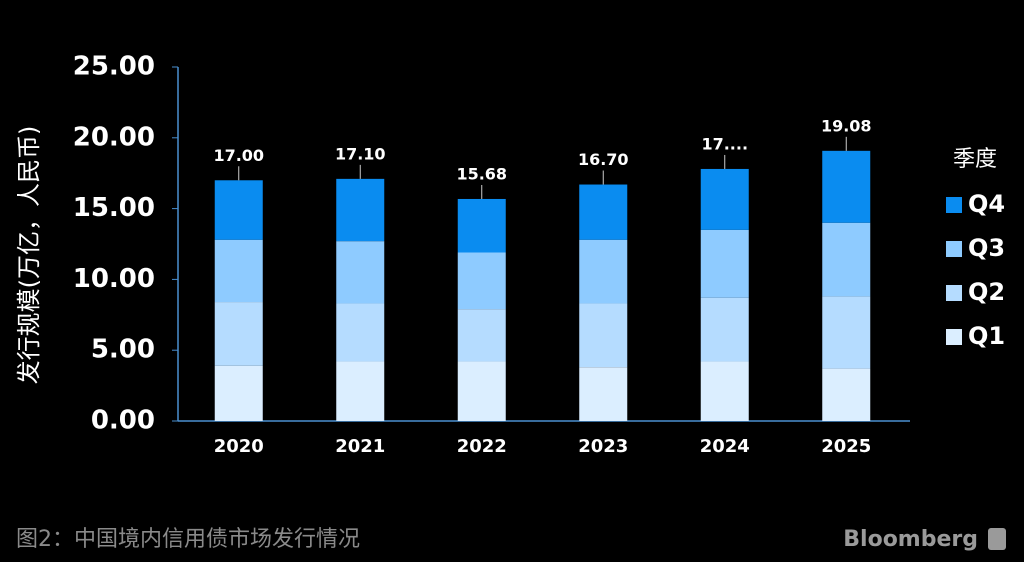 This screenshot has width=1024, height=562. Describe the element at coordinates (986, 204) in the screenshot. I see `legend-label: Q4` at that location.